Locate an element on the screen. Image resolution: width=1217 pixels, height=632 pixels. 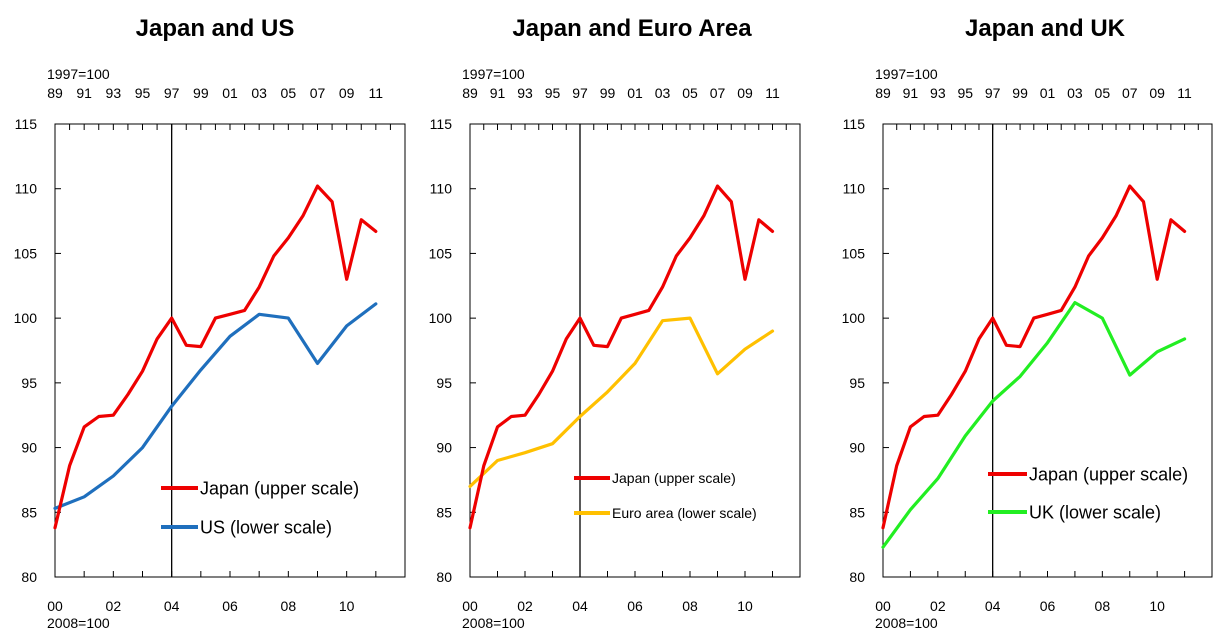
legend-label: Euro area (lower scale) is located at coordinates (684, 513).